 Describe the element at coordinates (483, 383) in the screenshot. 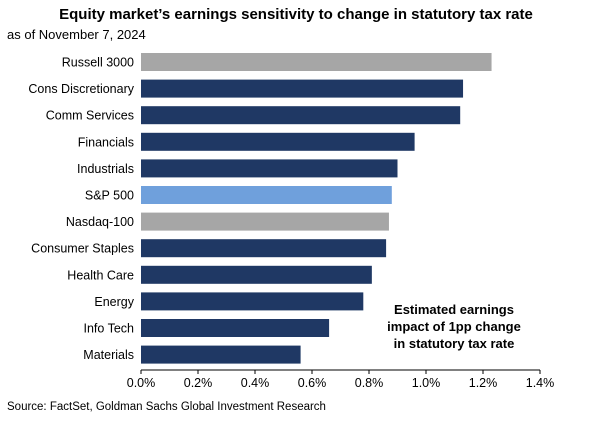

I see `x-tick-label: 1.2%` at that location.